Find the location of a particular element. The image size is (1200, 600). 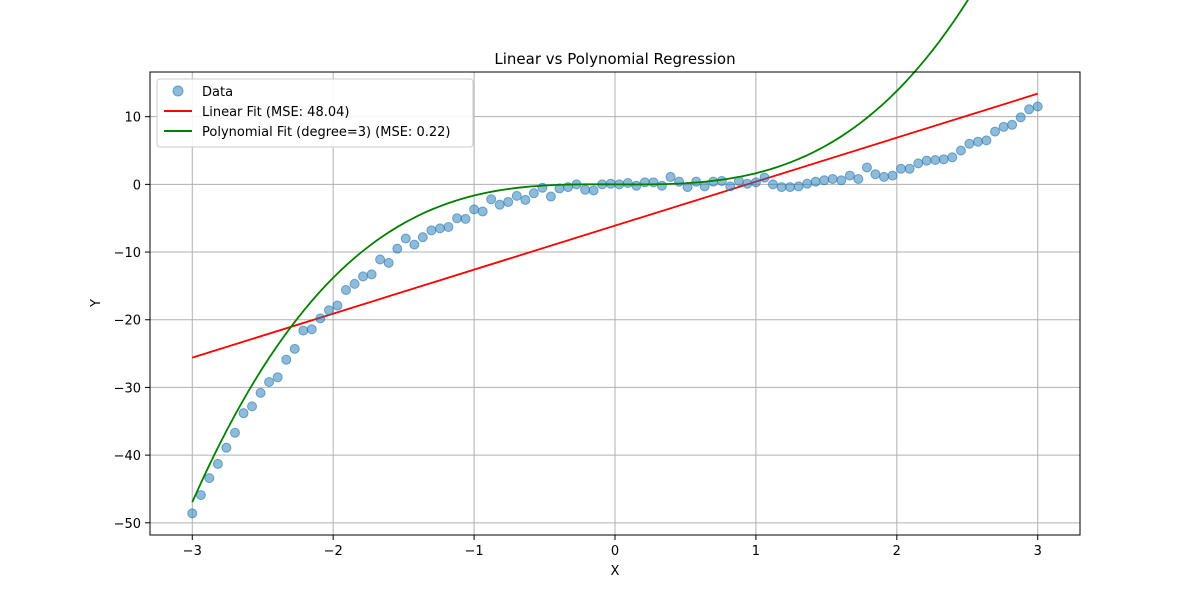

y-tick-label: −50 is located at coordinates (127, 524).